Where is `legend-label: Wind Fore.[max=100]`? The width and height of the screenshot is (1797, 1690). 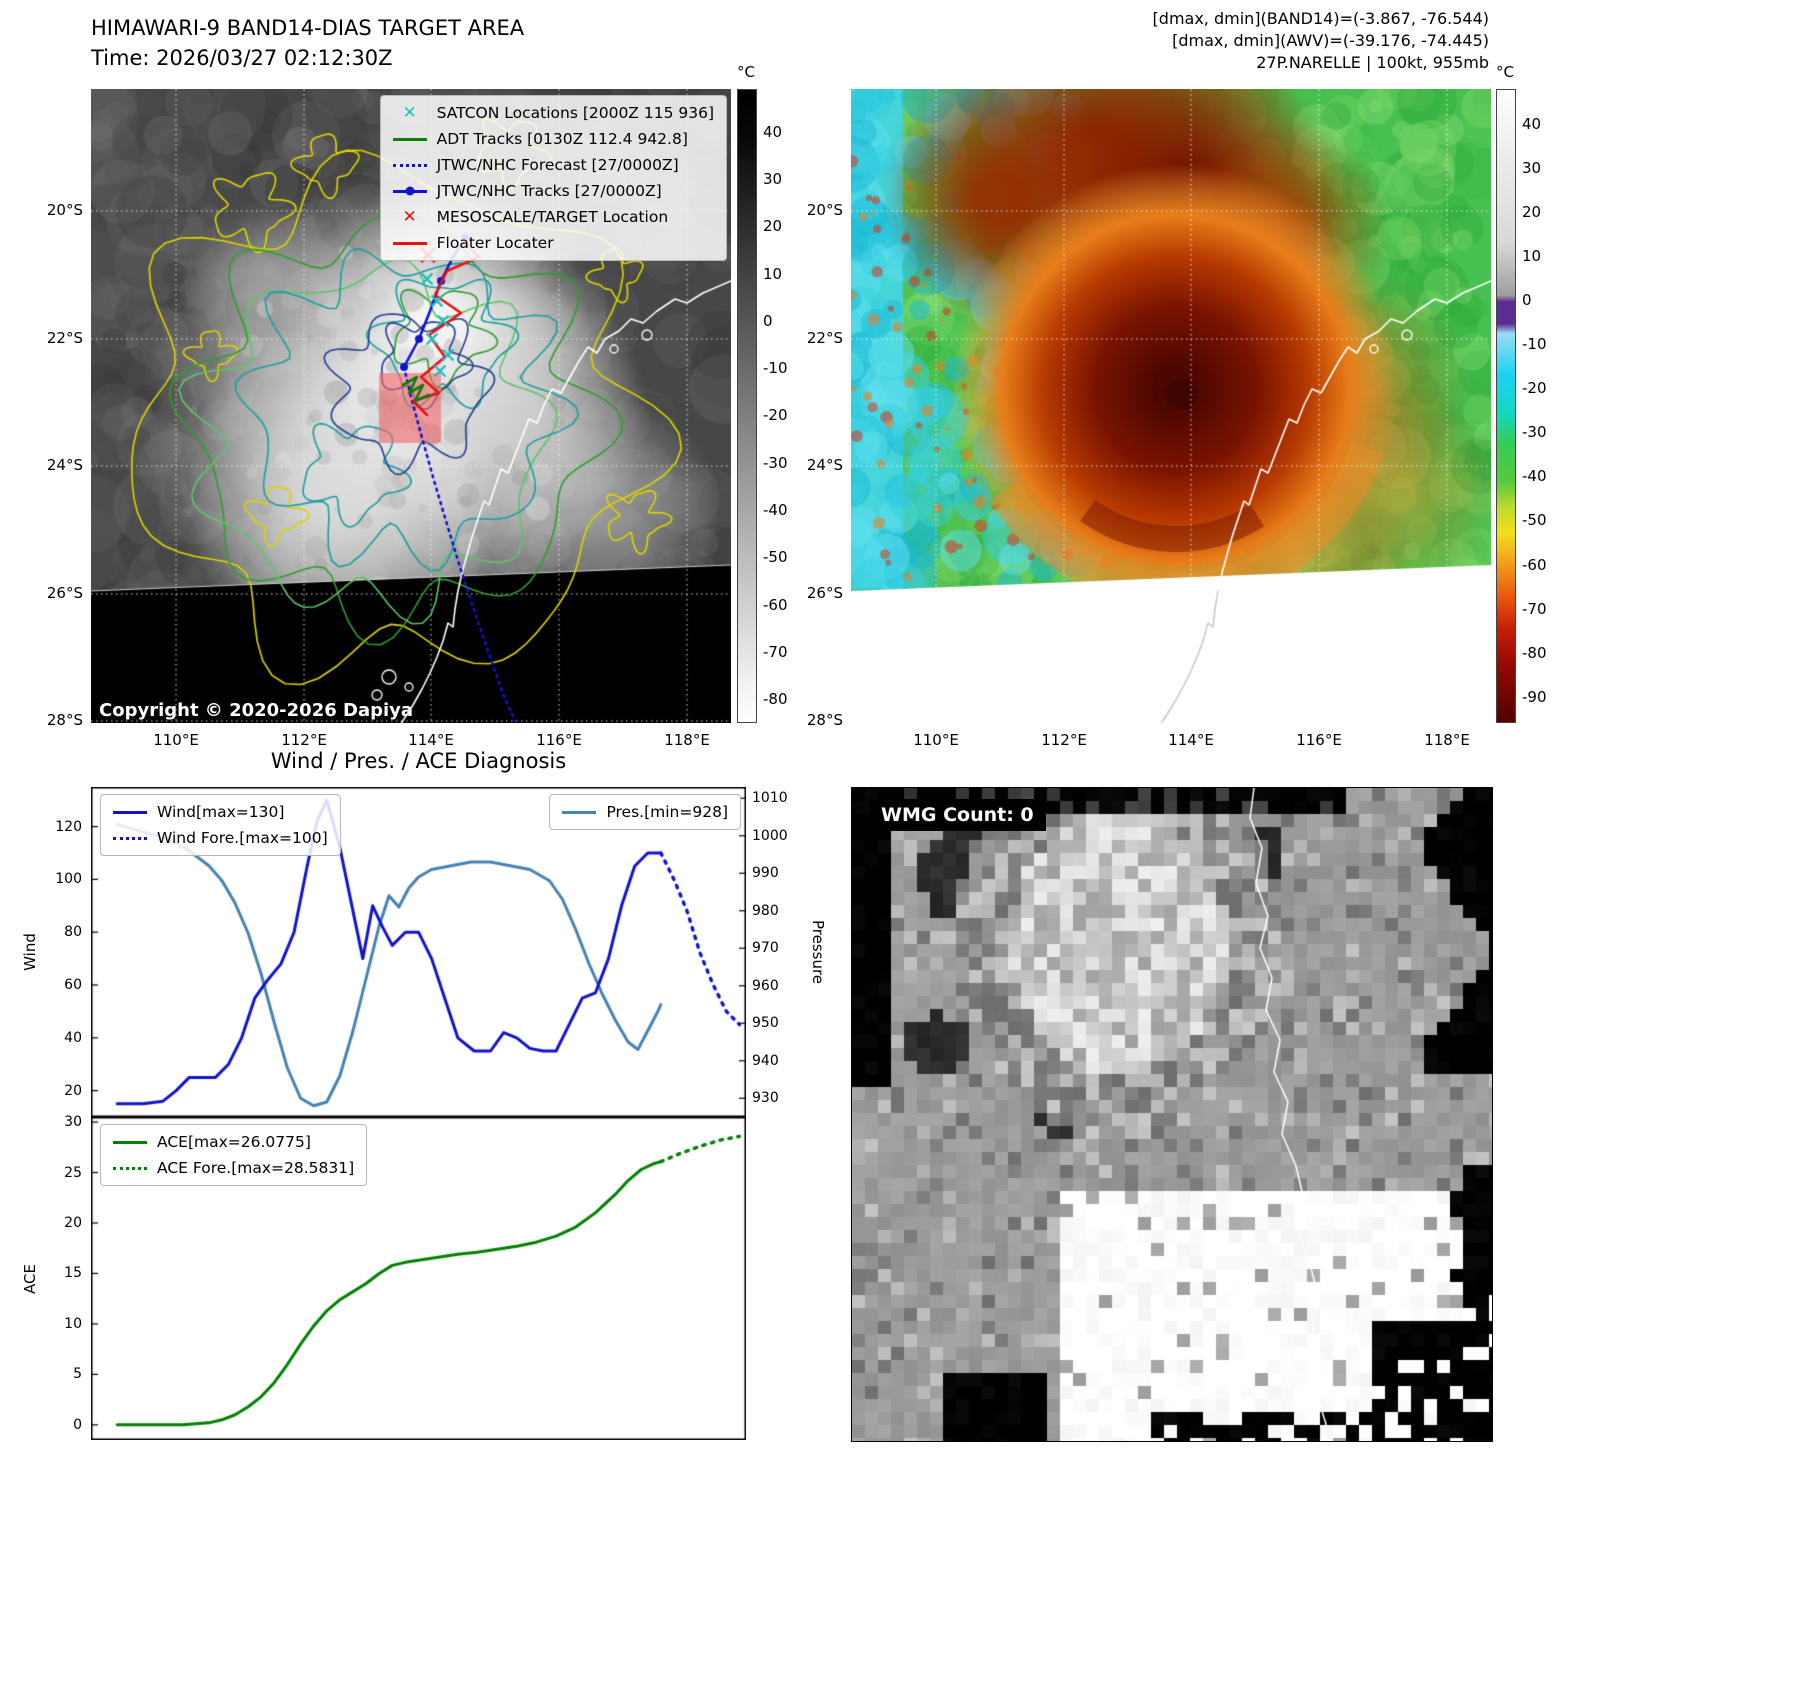 legend-label: Wind Fore.[max=100] is located at coordinates (242, 838).